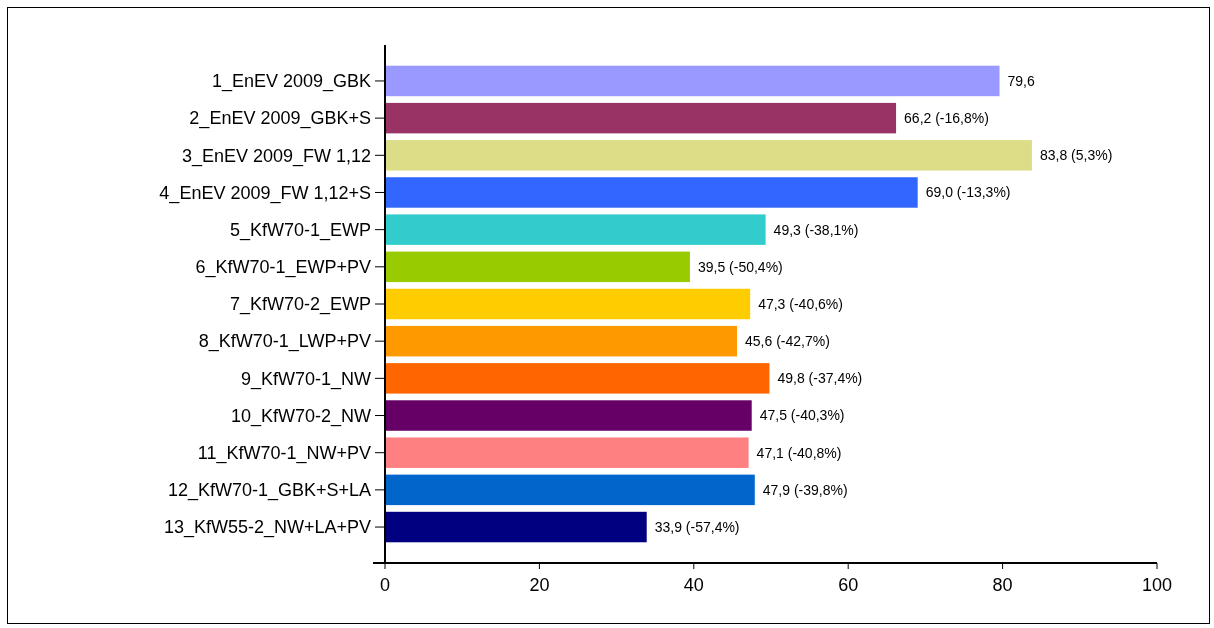  I want to click on x-tick-label: 20, so click(539, 585).